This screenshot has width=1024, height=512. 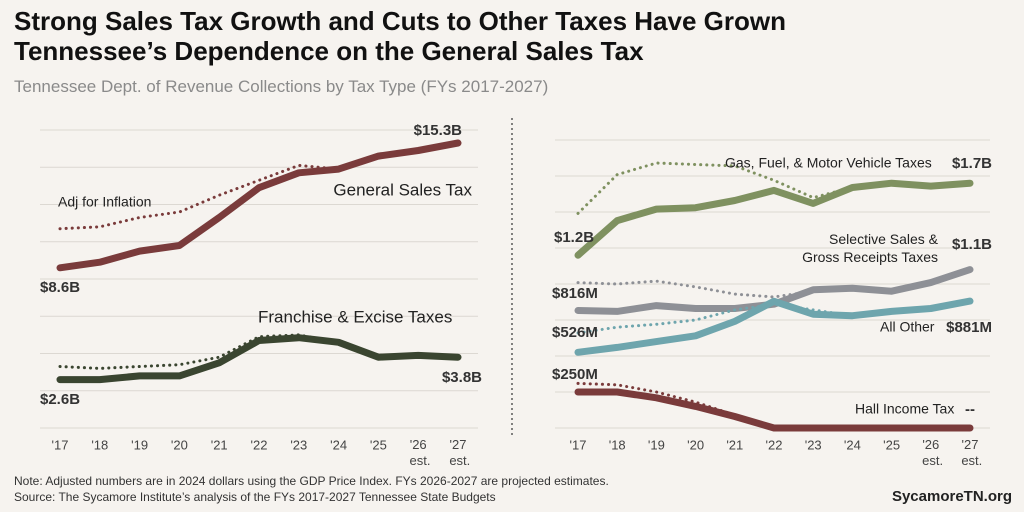 I want to click on series-label: Selective Sales & Gross Receipts Taxes, so click(x=868, y=248).